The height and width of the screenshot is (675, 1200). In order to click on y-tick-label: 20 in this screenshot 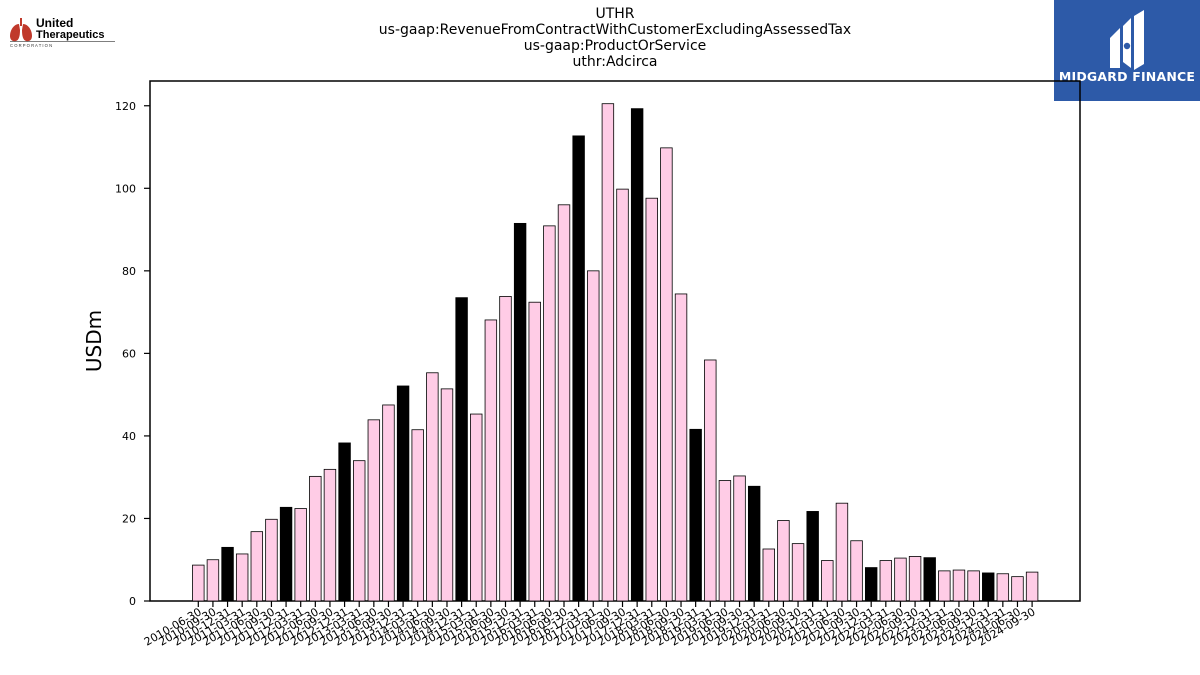, I will do `click(129, 518)`.